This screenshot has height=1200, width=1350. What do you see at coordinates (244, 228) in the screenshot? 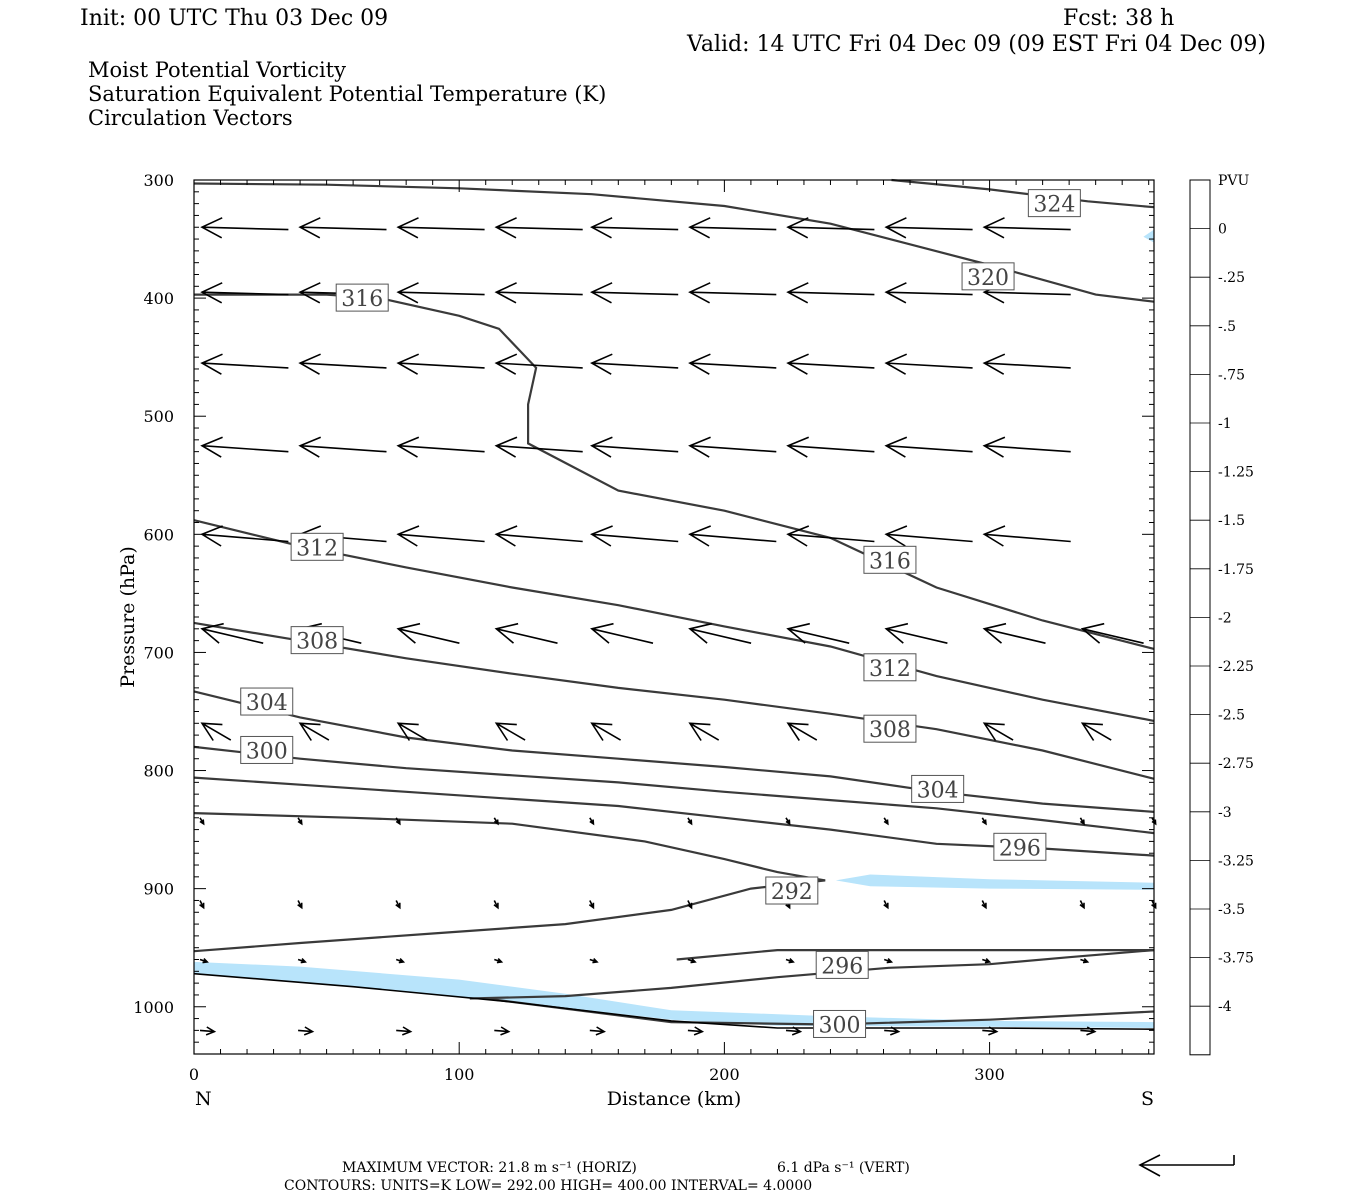
I see `vector-r0-c0` at bounding box center [244, 228].